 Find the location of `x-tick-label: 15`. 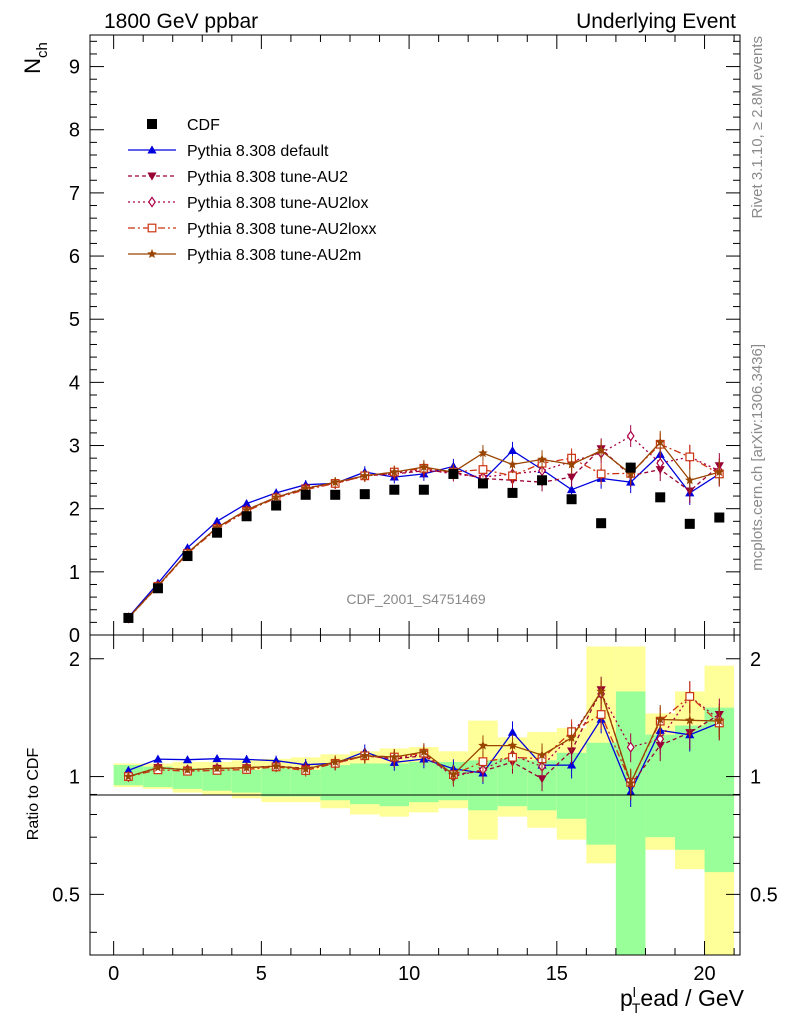

x-tick-label: 15 is located at coordinates (557, 974).